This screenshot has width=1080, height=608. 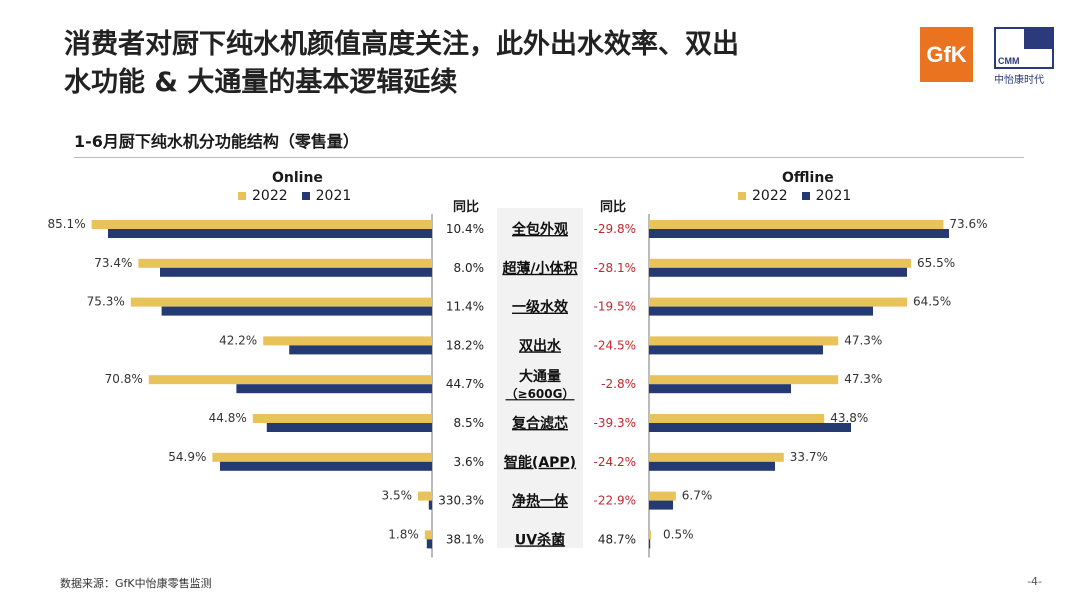 What do you see at coordinates (297, 178) in the screenshot?
I see `online-panel-title: Online` at bounding box center [297, 178].